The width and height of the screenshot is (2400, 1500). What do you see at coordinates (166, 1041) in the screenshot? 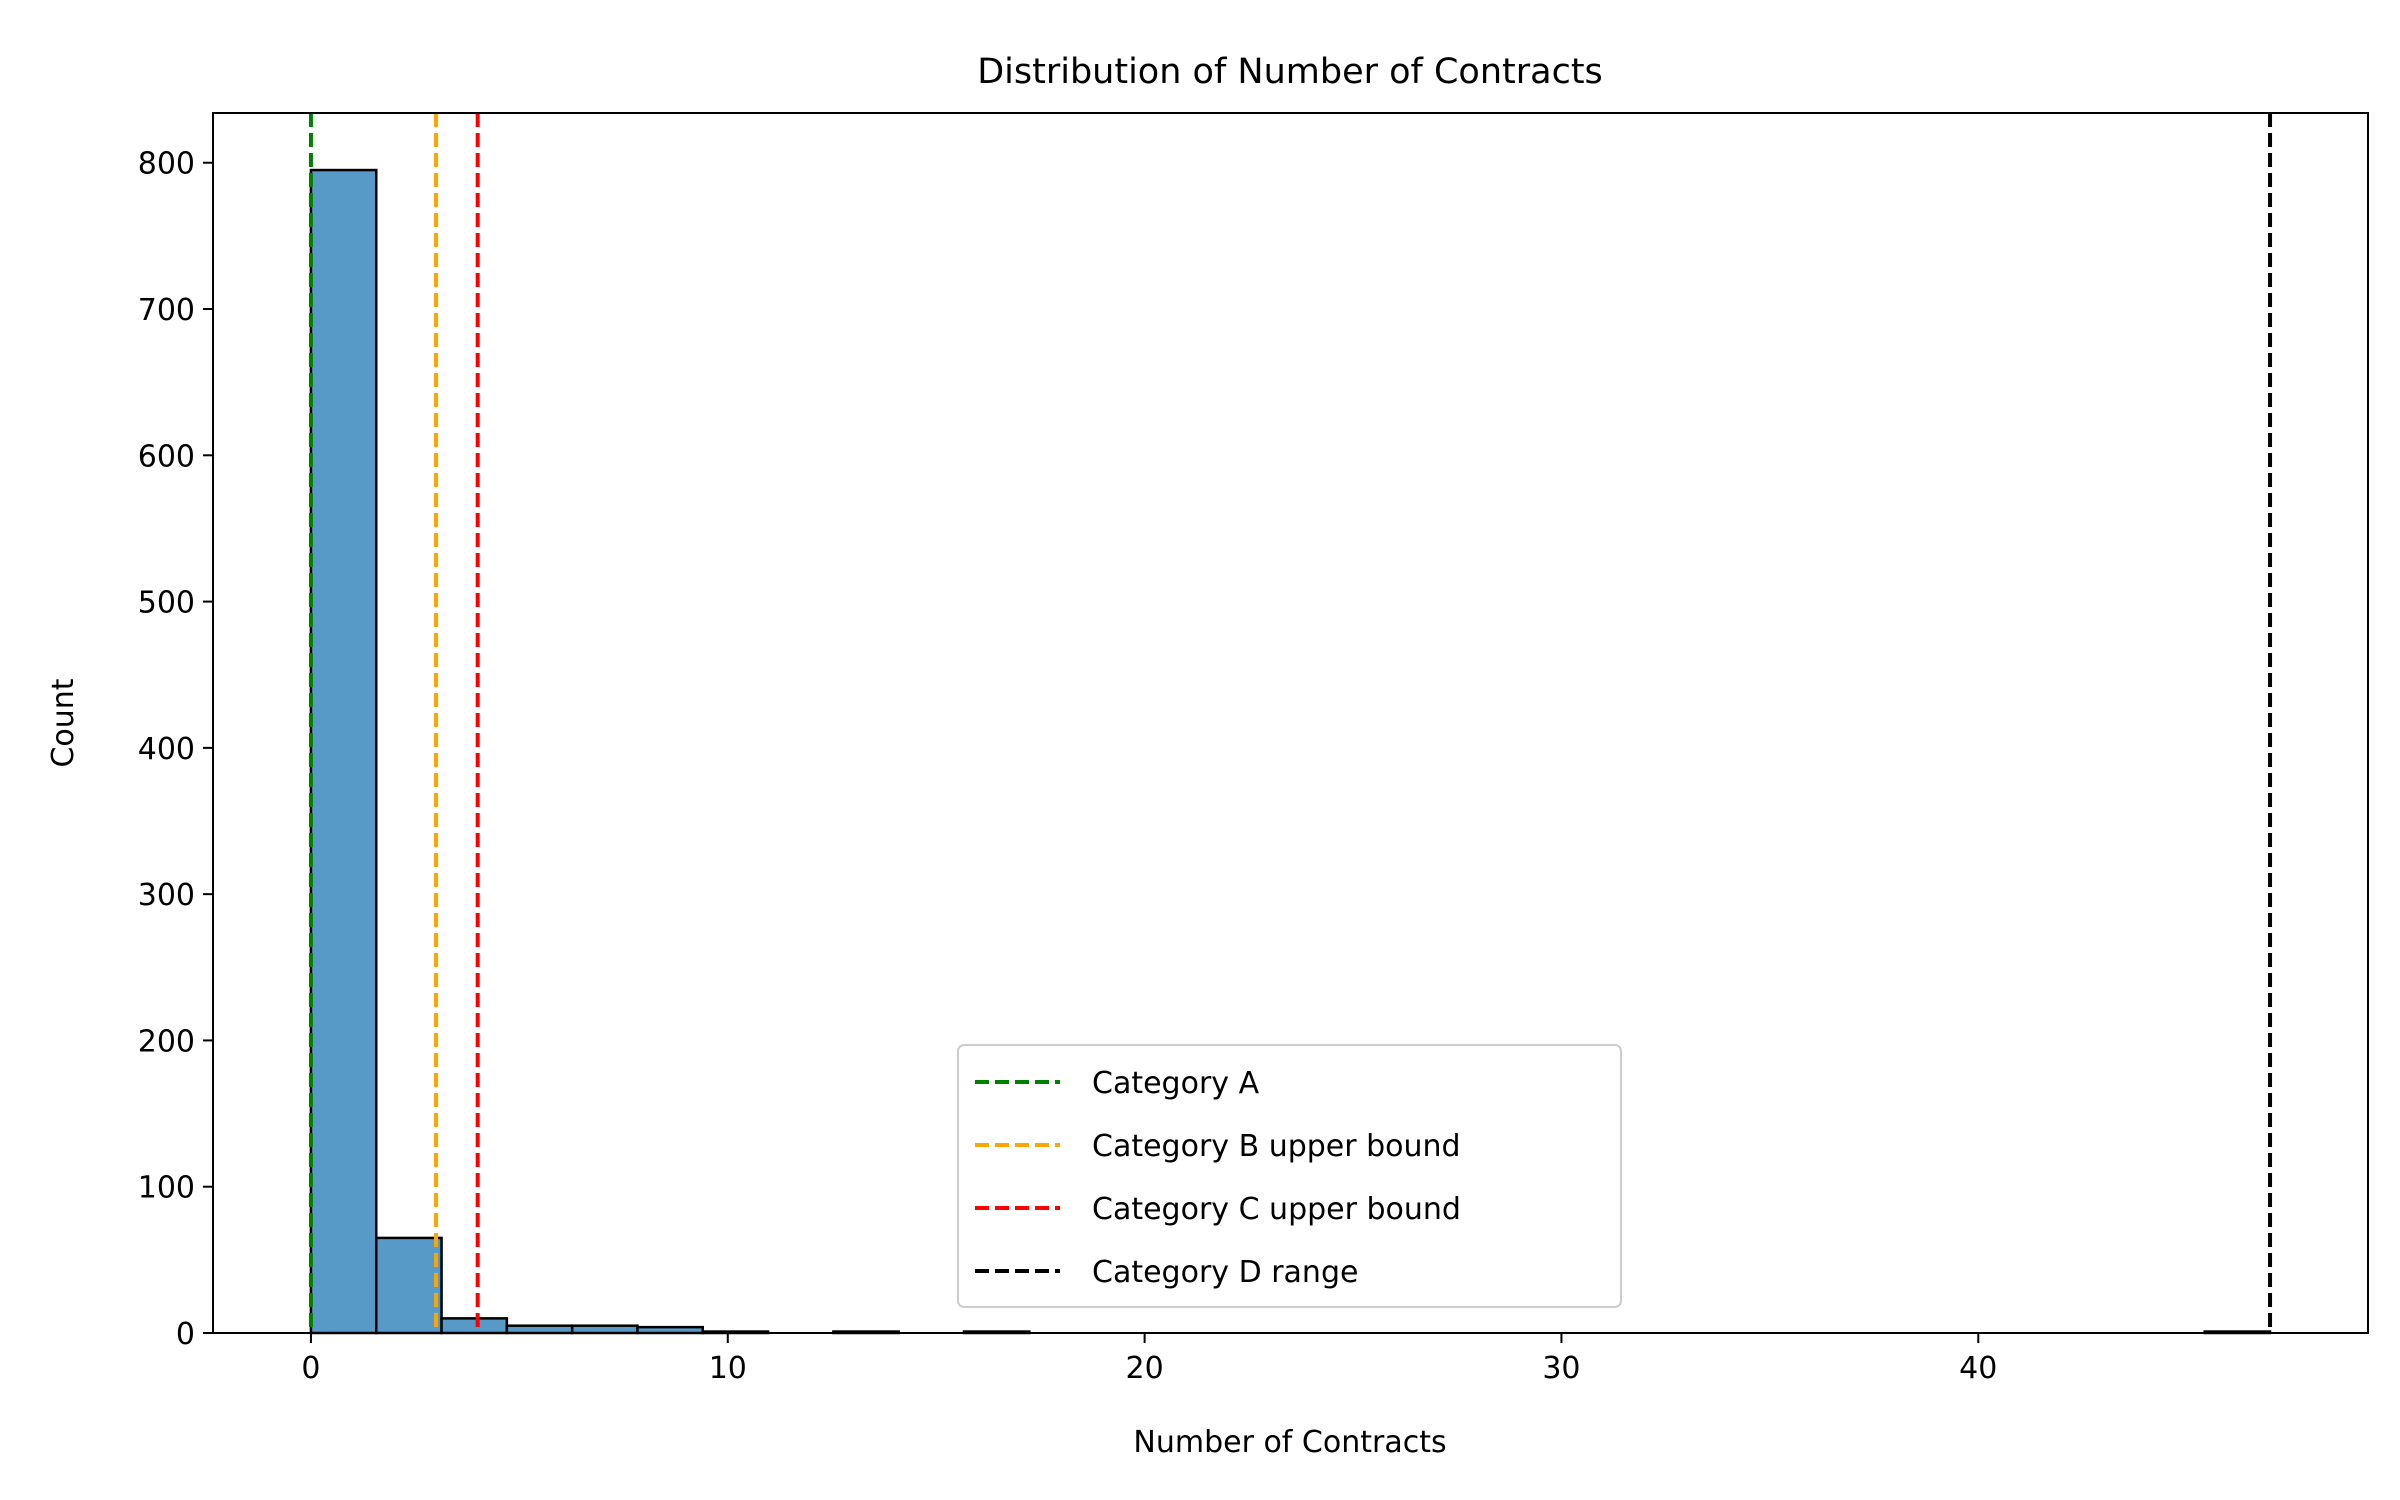
I see `y-tick-label: 200` at bounding box center [166, 1041].